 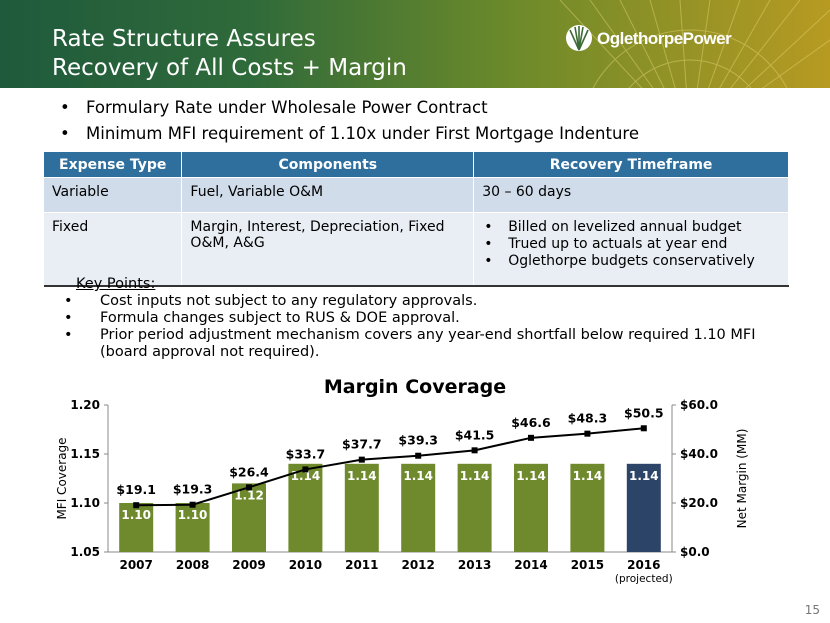 I want to click on y-tick-label: 1.15, so click(x=85, y=454).